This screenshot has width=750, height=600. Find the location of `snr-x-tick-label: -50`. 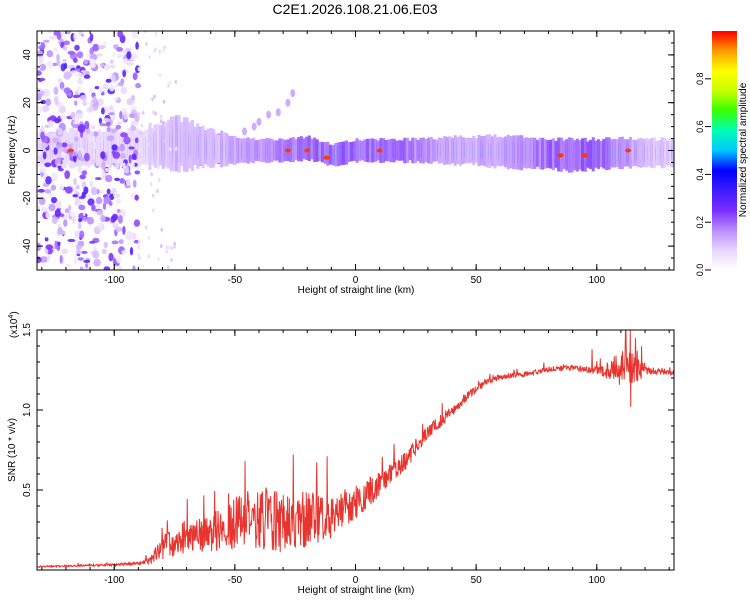

snr-x-tick-label: -50 is located at coordinates (235, 580).